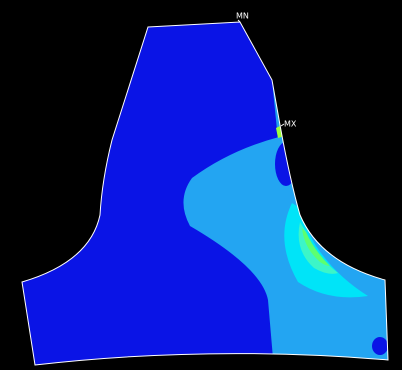 This screenshot has width=402, height=370. I want to click on max-label: MX, so click(290, 124).